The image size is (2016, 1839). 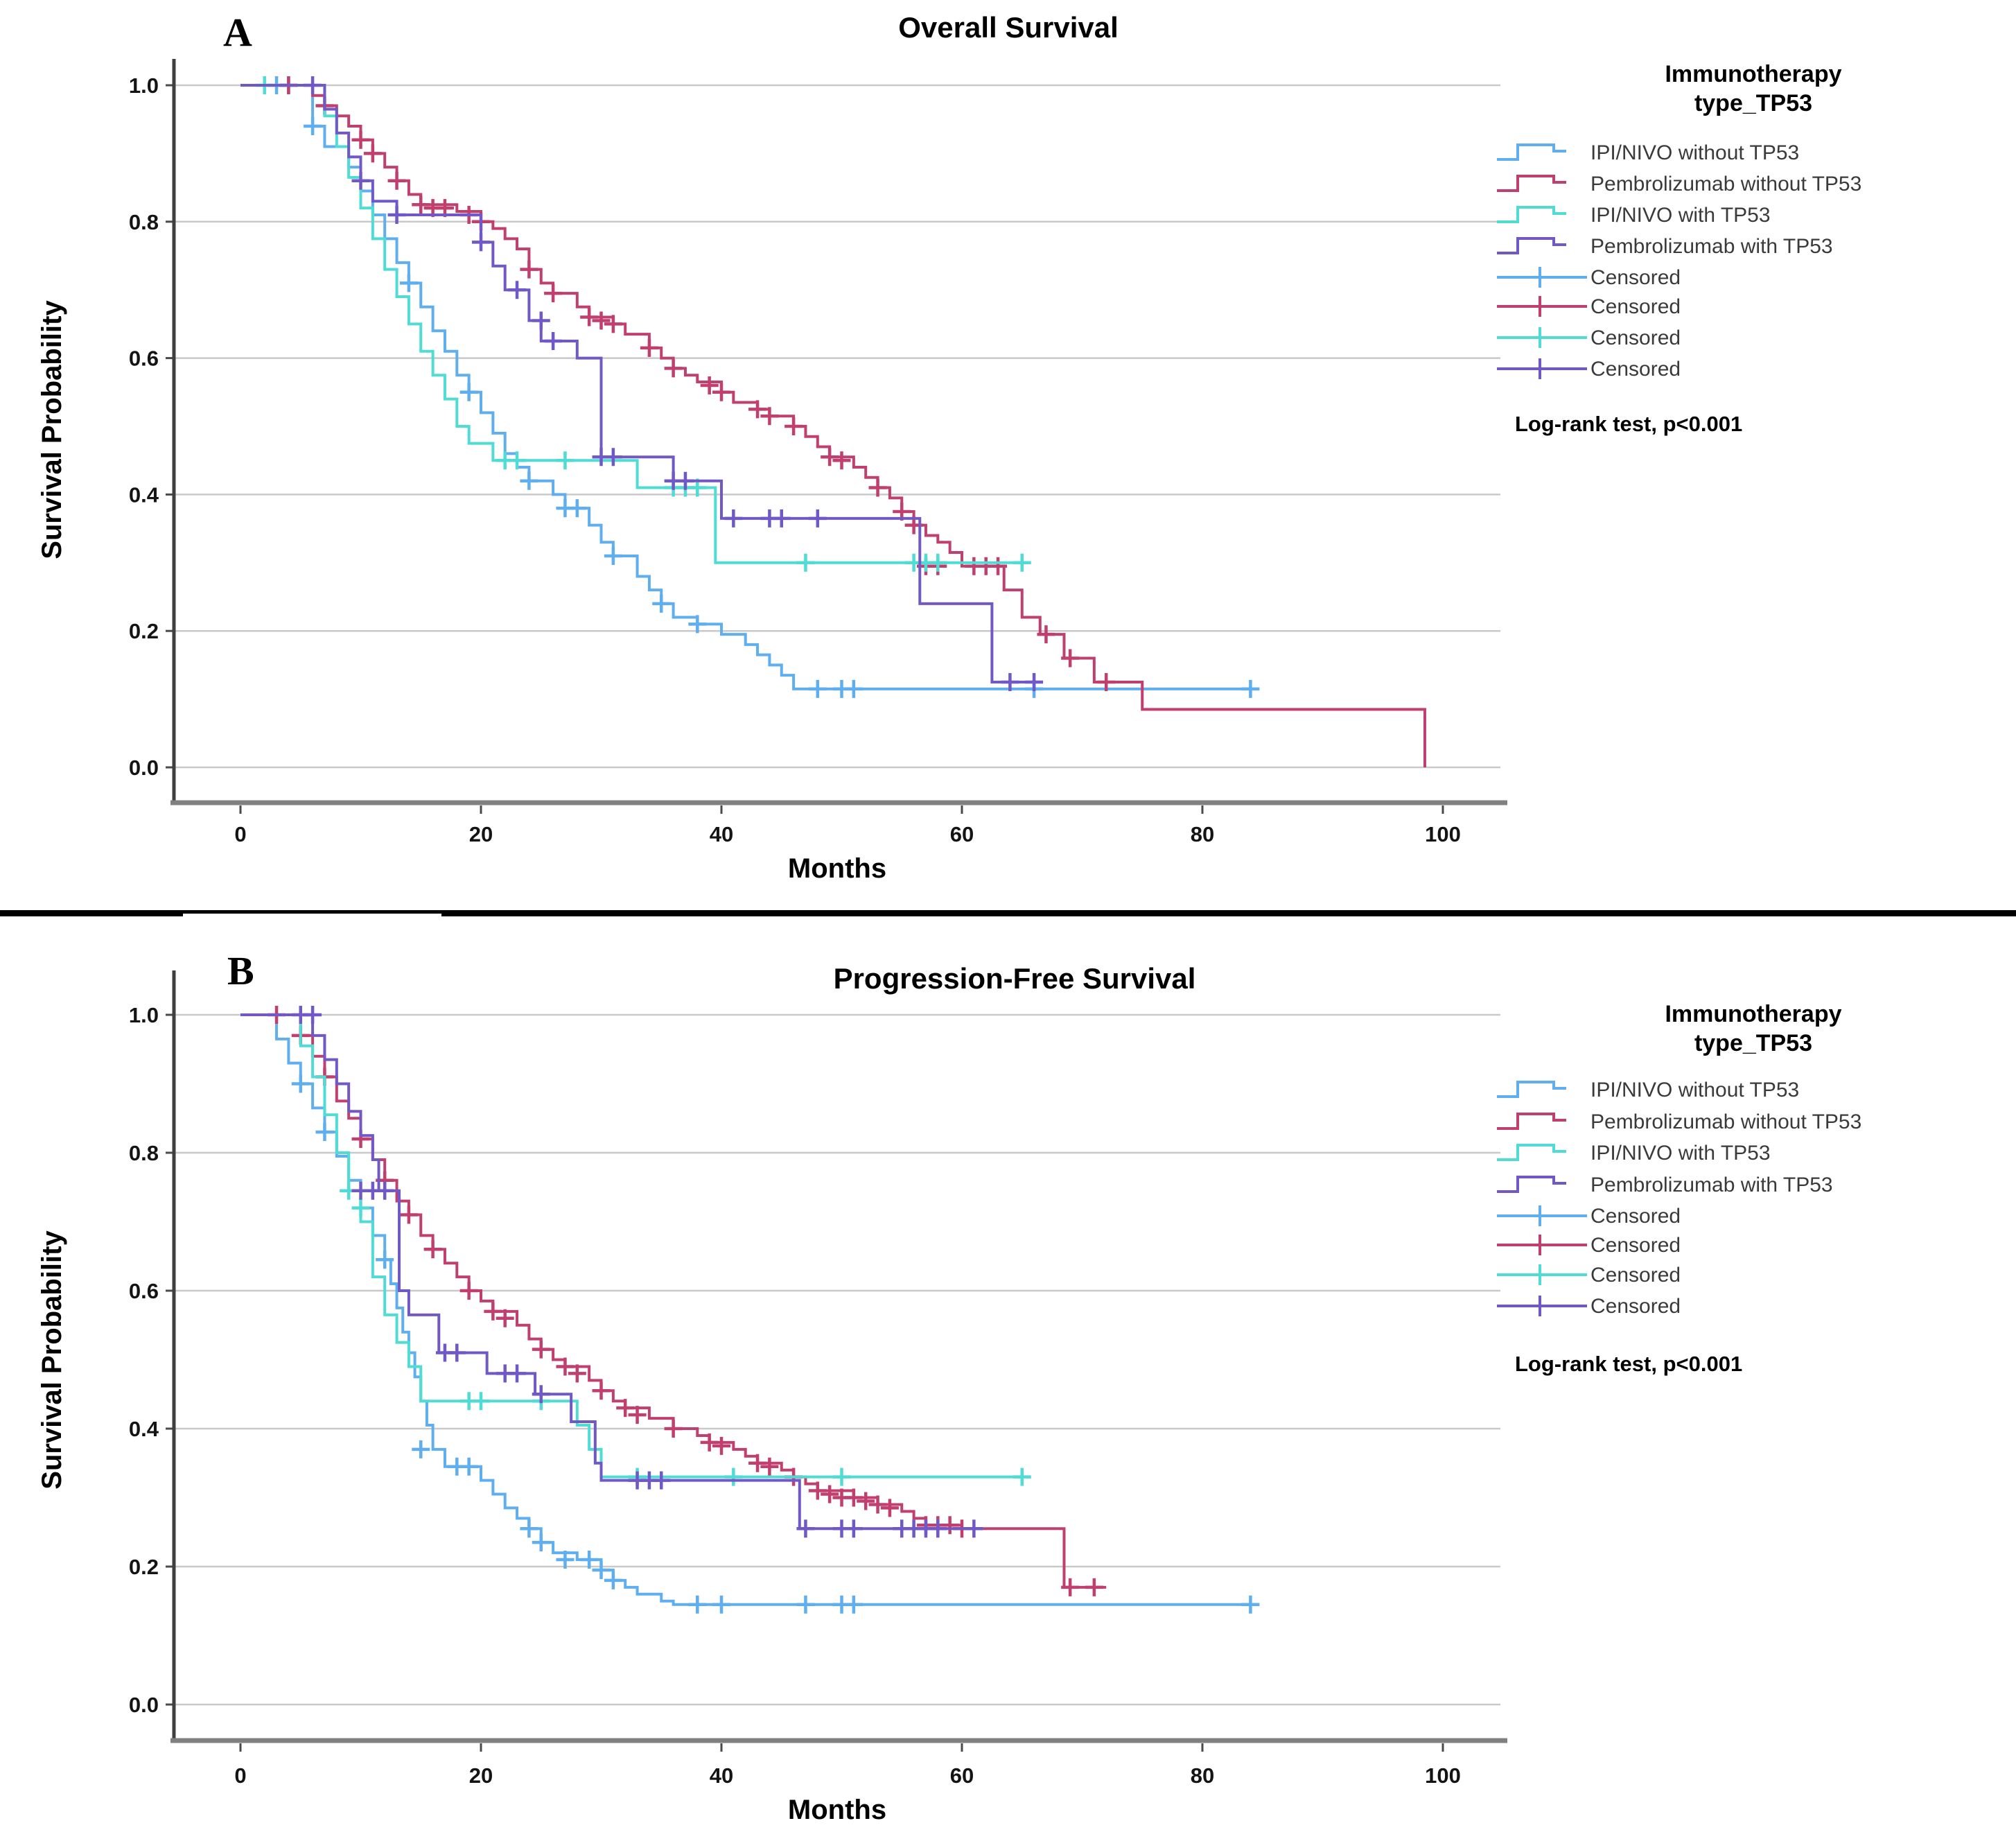 I want to click on log-rank-note-a: Log-rank test, p<0.001, so click(x=1628, y=424).